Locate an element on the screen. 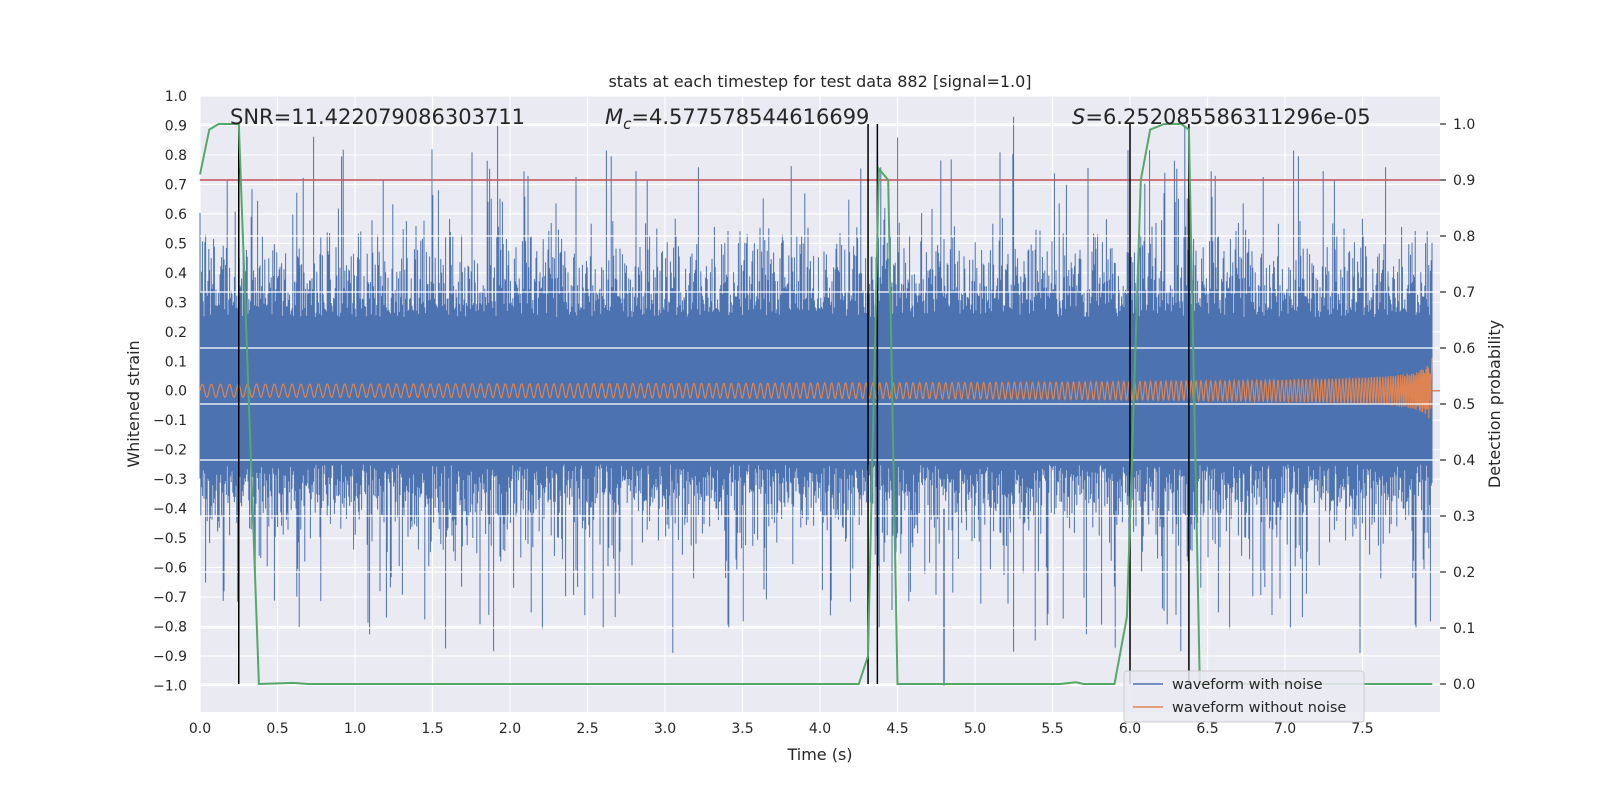  snr-annotation: SNR=11.422079086303711 is located at coordinates (377, 117).